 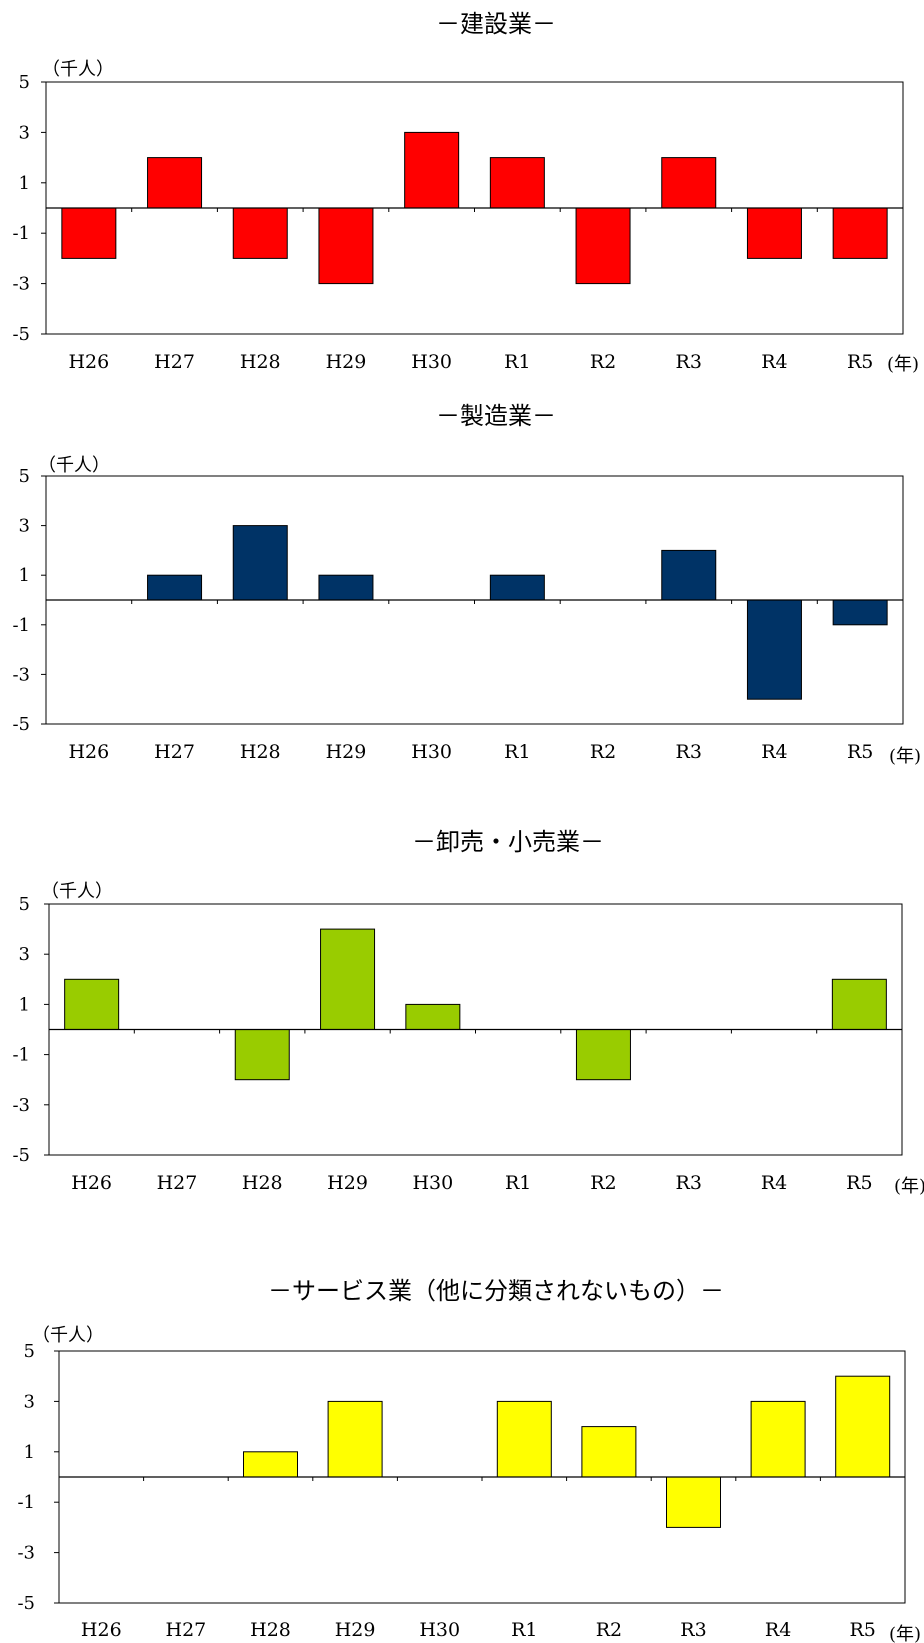 I want to click on chart-title: －建設業－, so click(x=496, y=24).